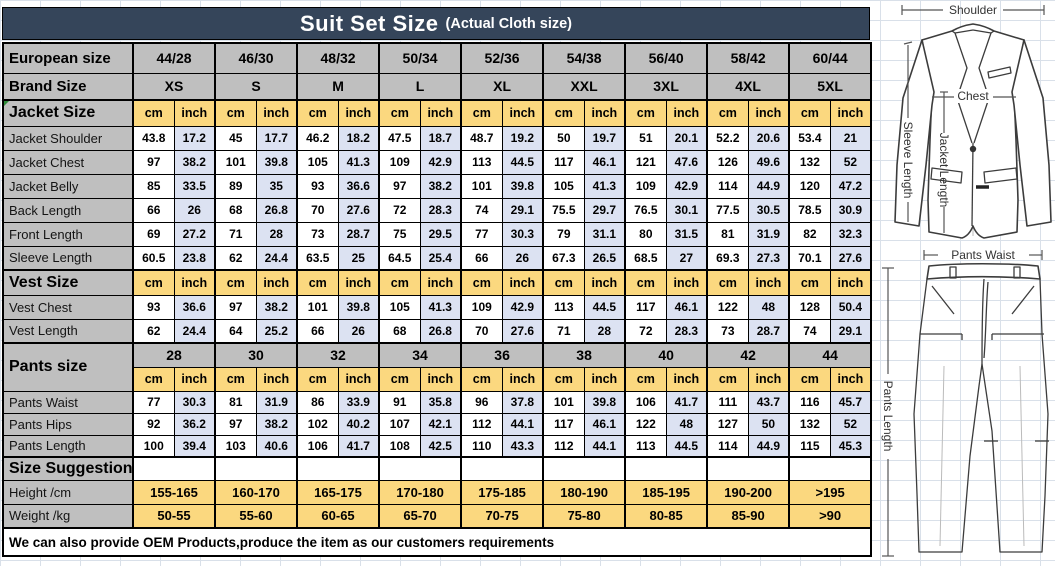  What do you see at coordinates (256, 58) in the screenshot?
I see `european-size-cell: 46/30` at bounding box center [256, 58].